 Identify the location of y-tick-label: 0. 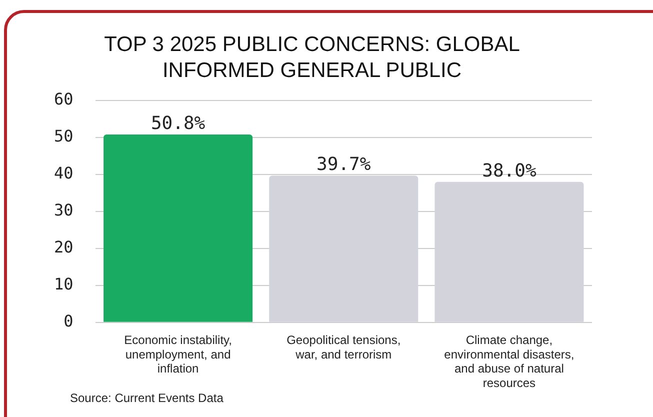
(69, 321).